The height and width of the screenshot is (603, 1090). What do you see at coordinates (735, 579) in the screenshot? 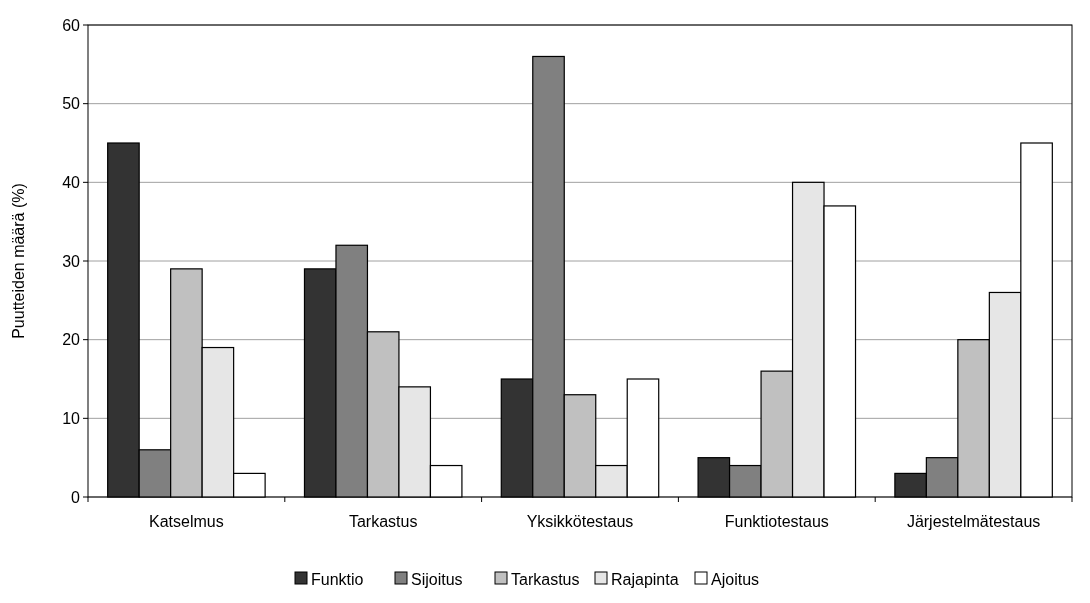
I see `legend-label: Ajoitus` at bounding box center [735, 579].